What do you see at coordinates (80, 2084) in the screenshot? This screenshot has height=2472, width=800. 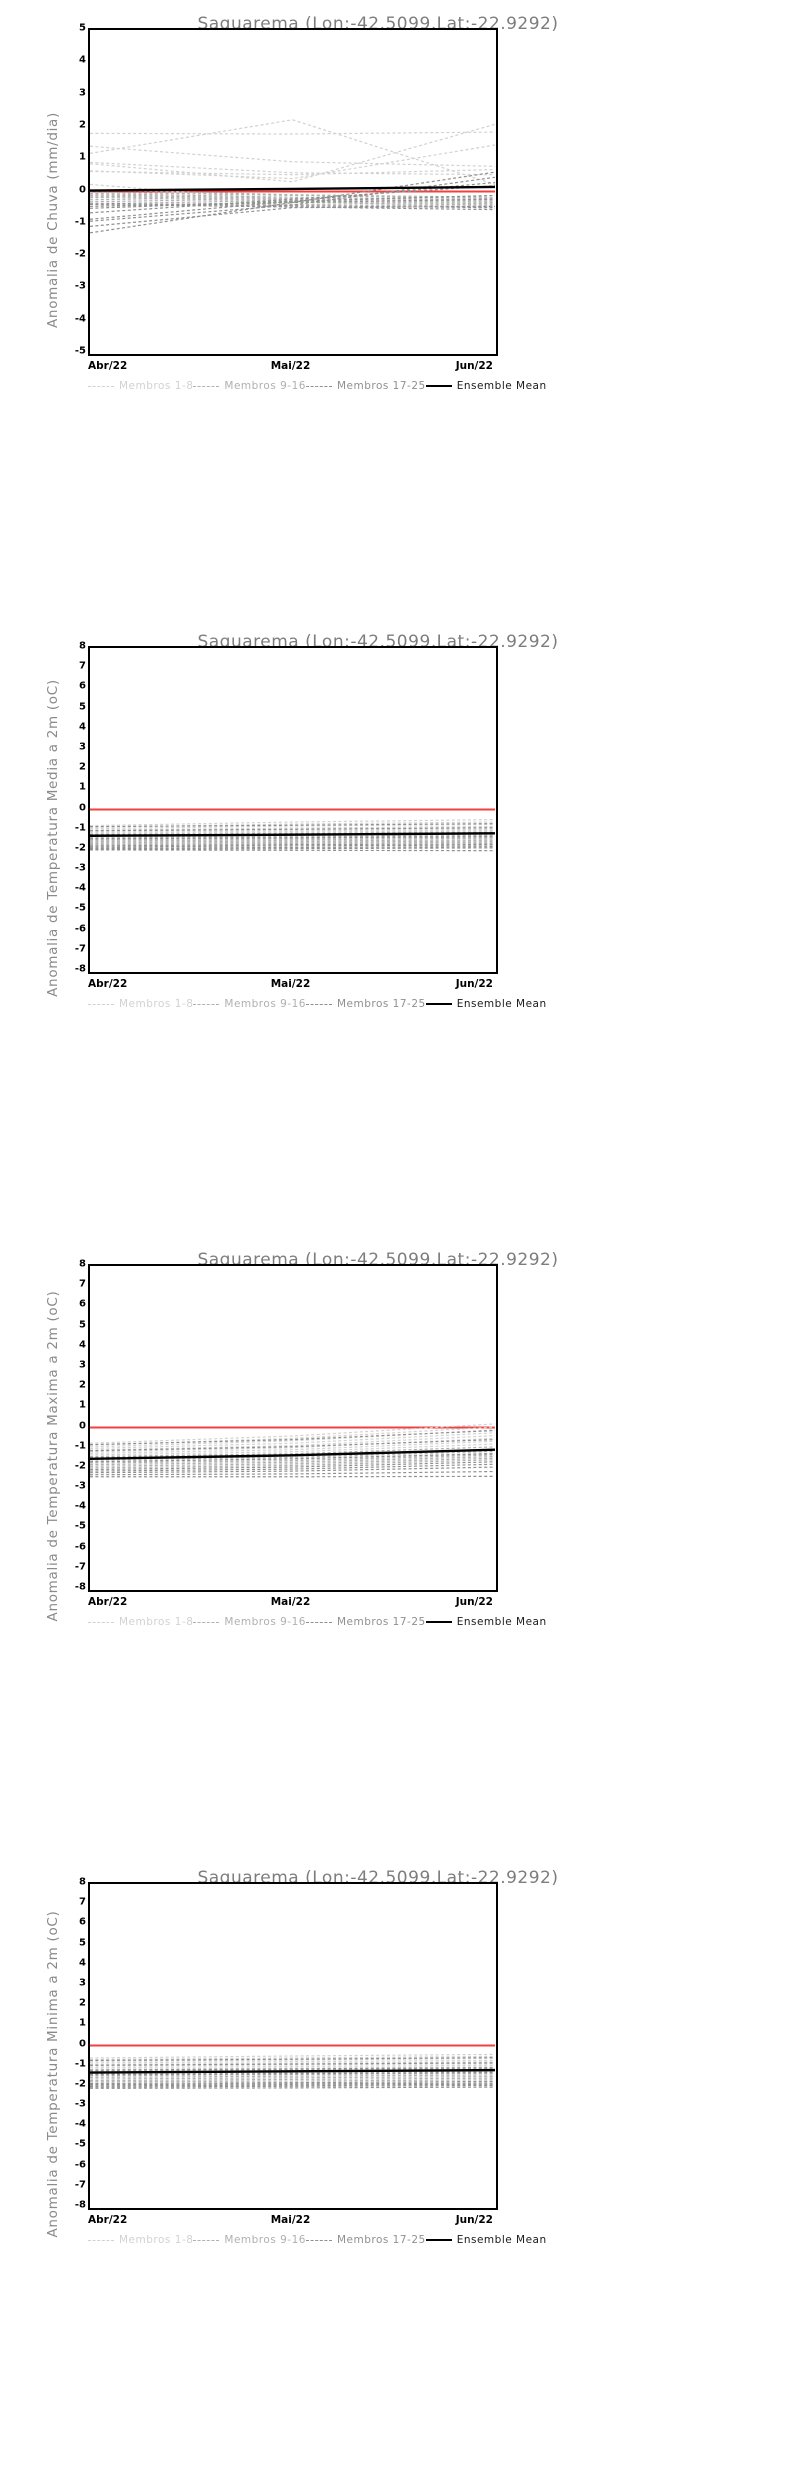 I see `y-axis-tick: -2` at bounding box center [80, 2084].